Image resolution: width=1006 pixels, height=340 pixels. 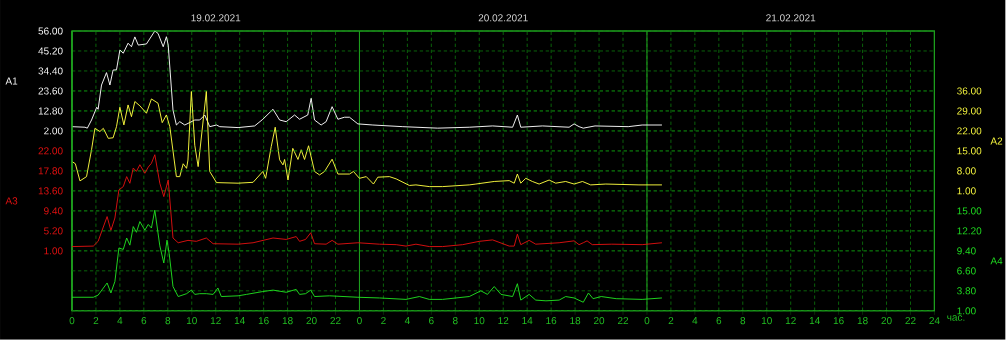 I want to click on y2-tick-label: 9.40, so click(x=966, y=251).